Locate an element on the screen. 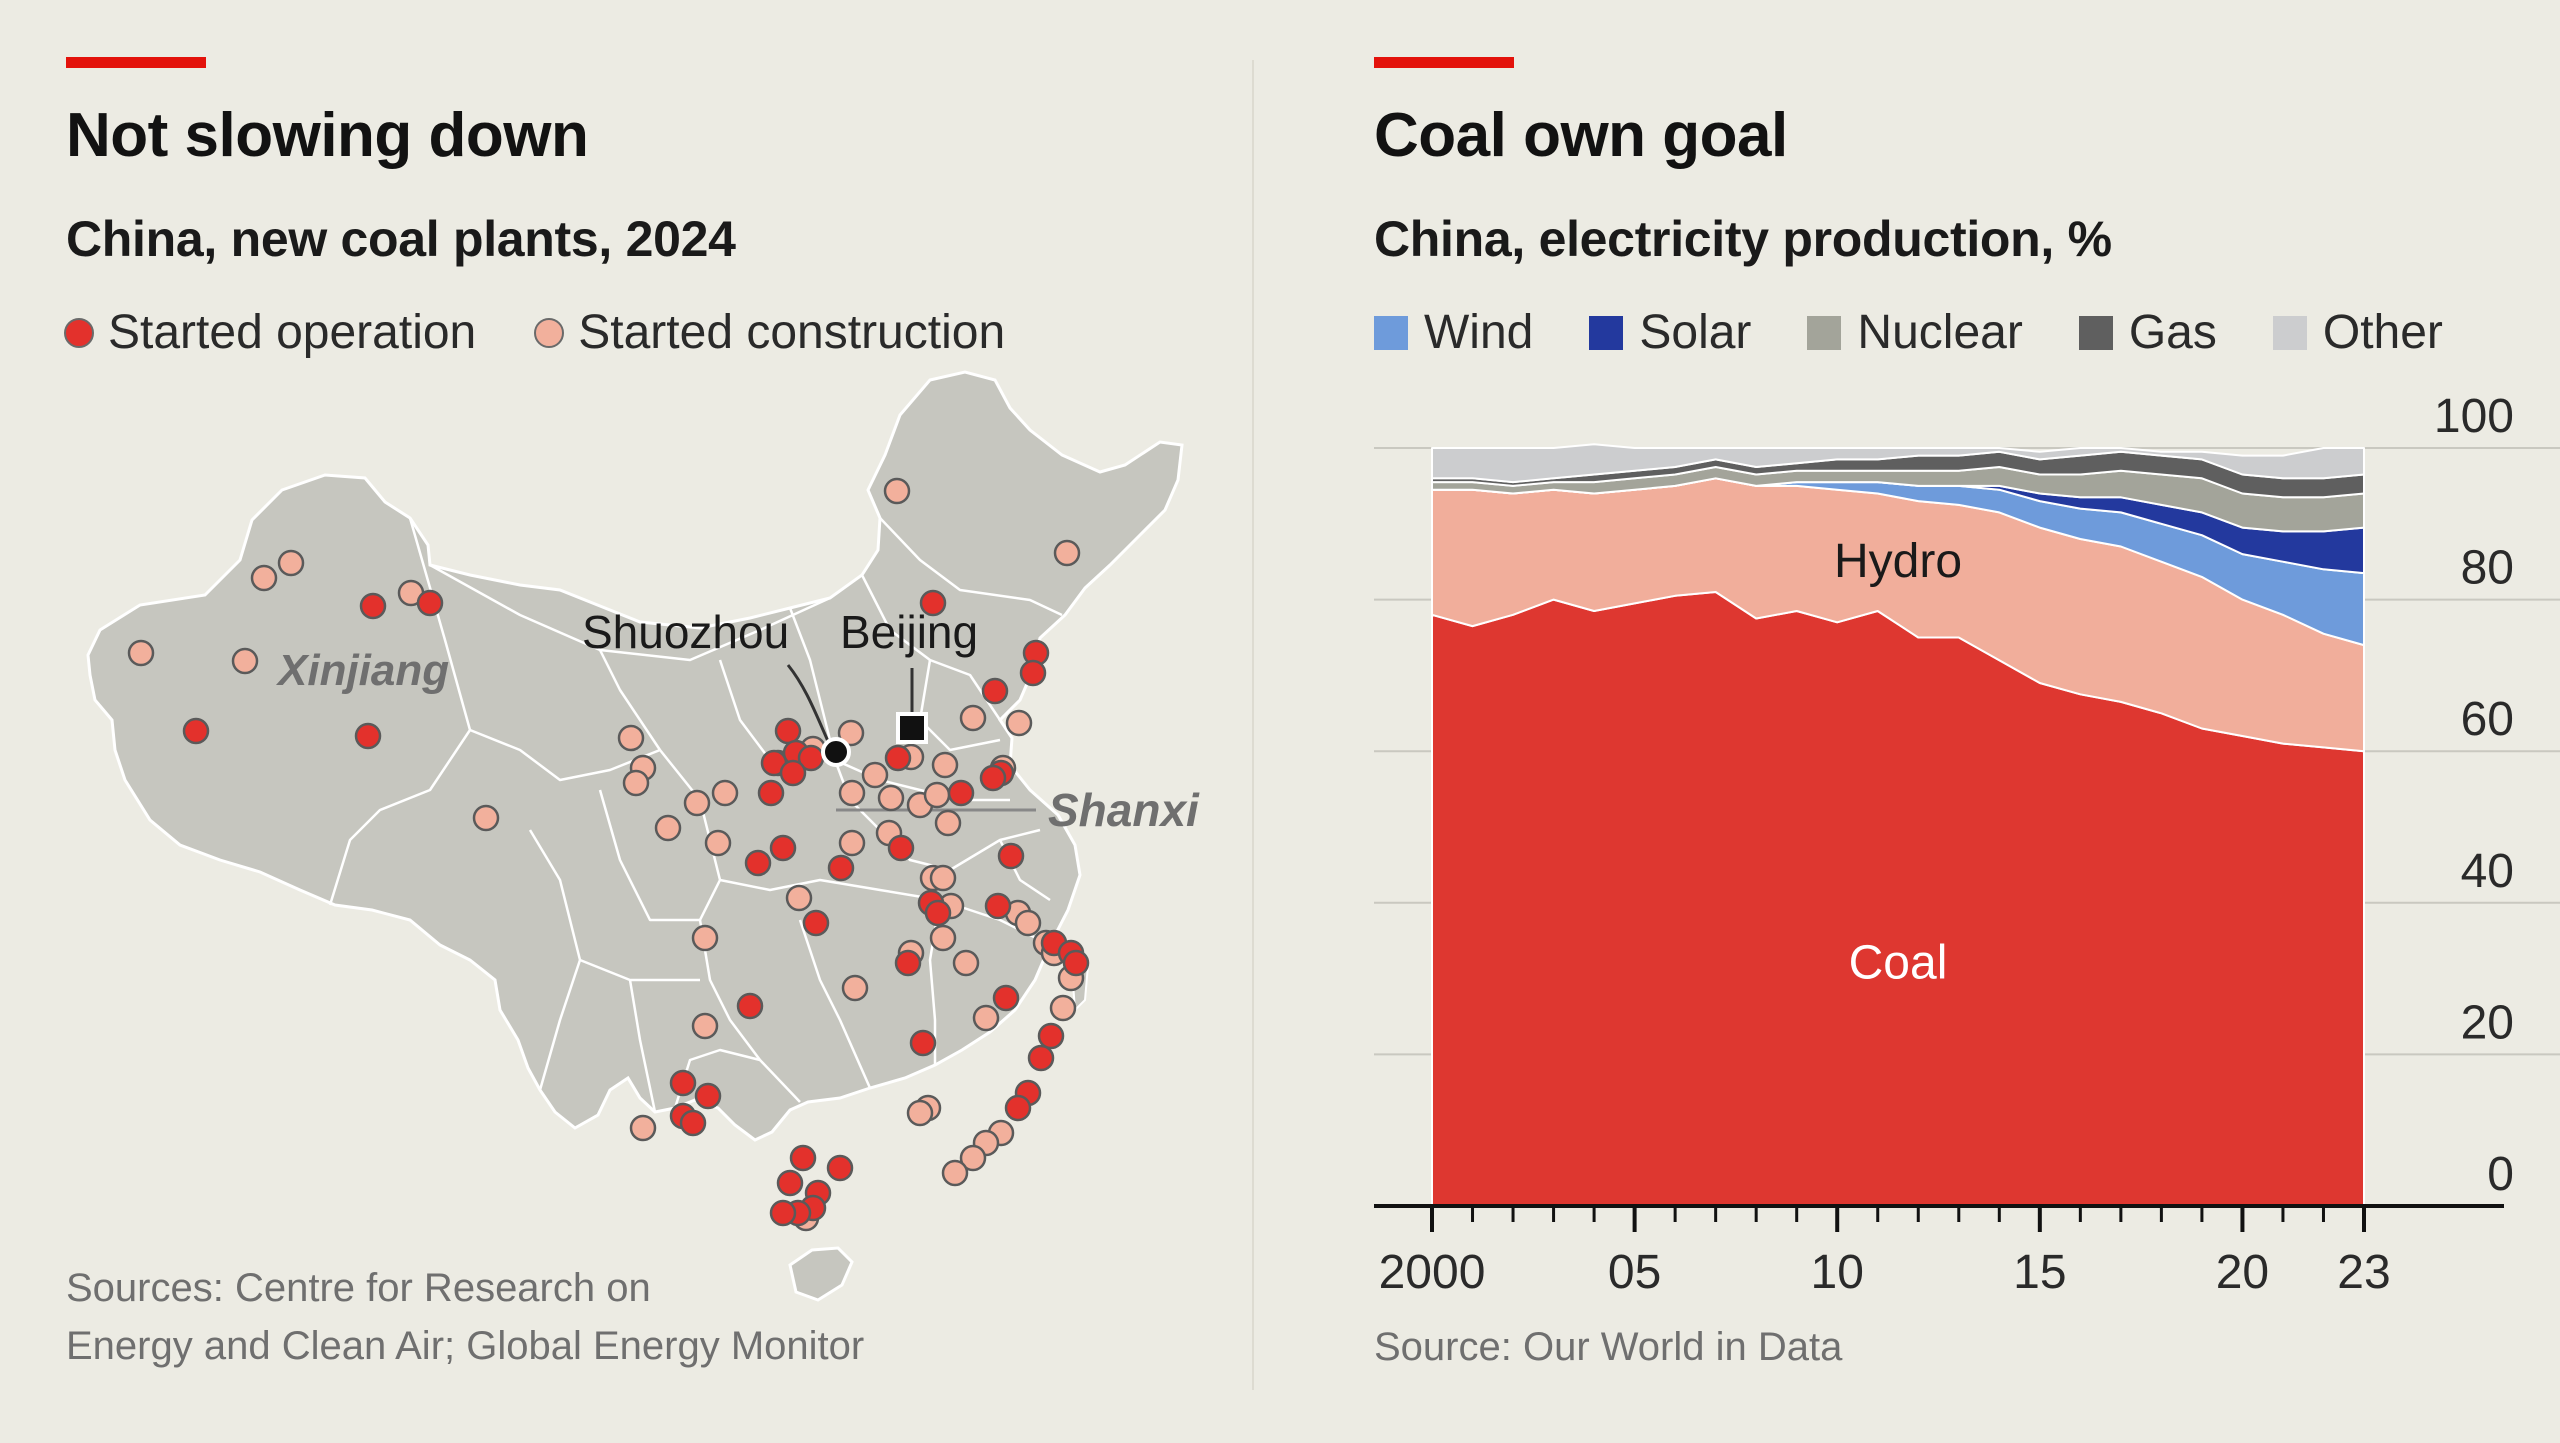  legend-label: Gas is located at coordinates (2172, 332).